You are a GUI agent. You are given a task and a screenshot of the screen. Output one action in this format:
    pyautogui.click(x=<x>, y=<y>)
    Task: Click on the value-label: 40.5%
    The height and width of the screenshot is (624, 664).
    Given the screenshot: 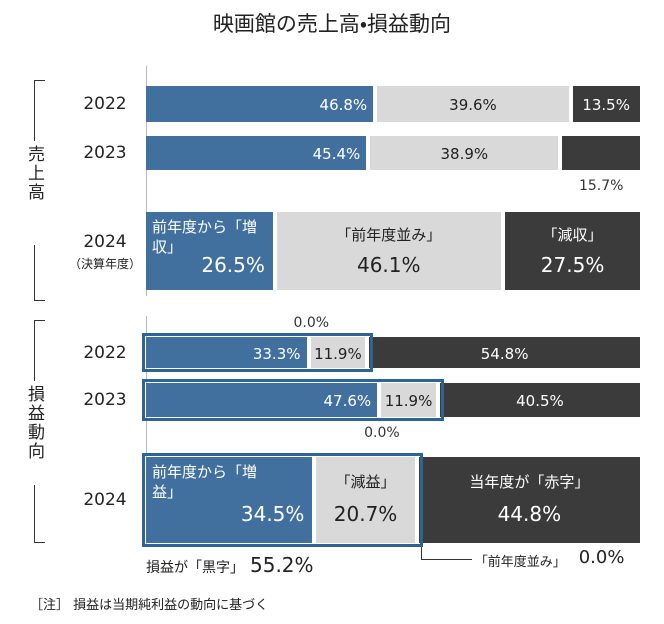 What is the action you would take?
    pyautogui.click(x=540, y=401)
    